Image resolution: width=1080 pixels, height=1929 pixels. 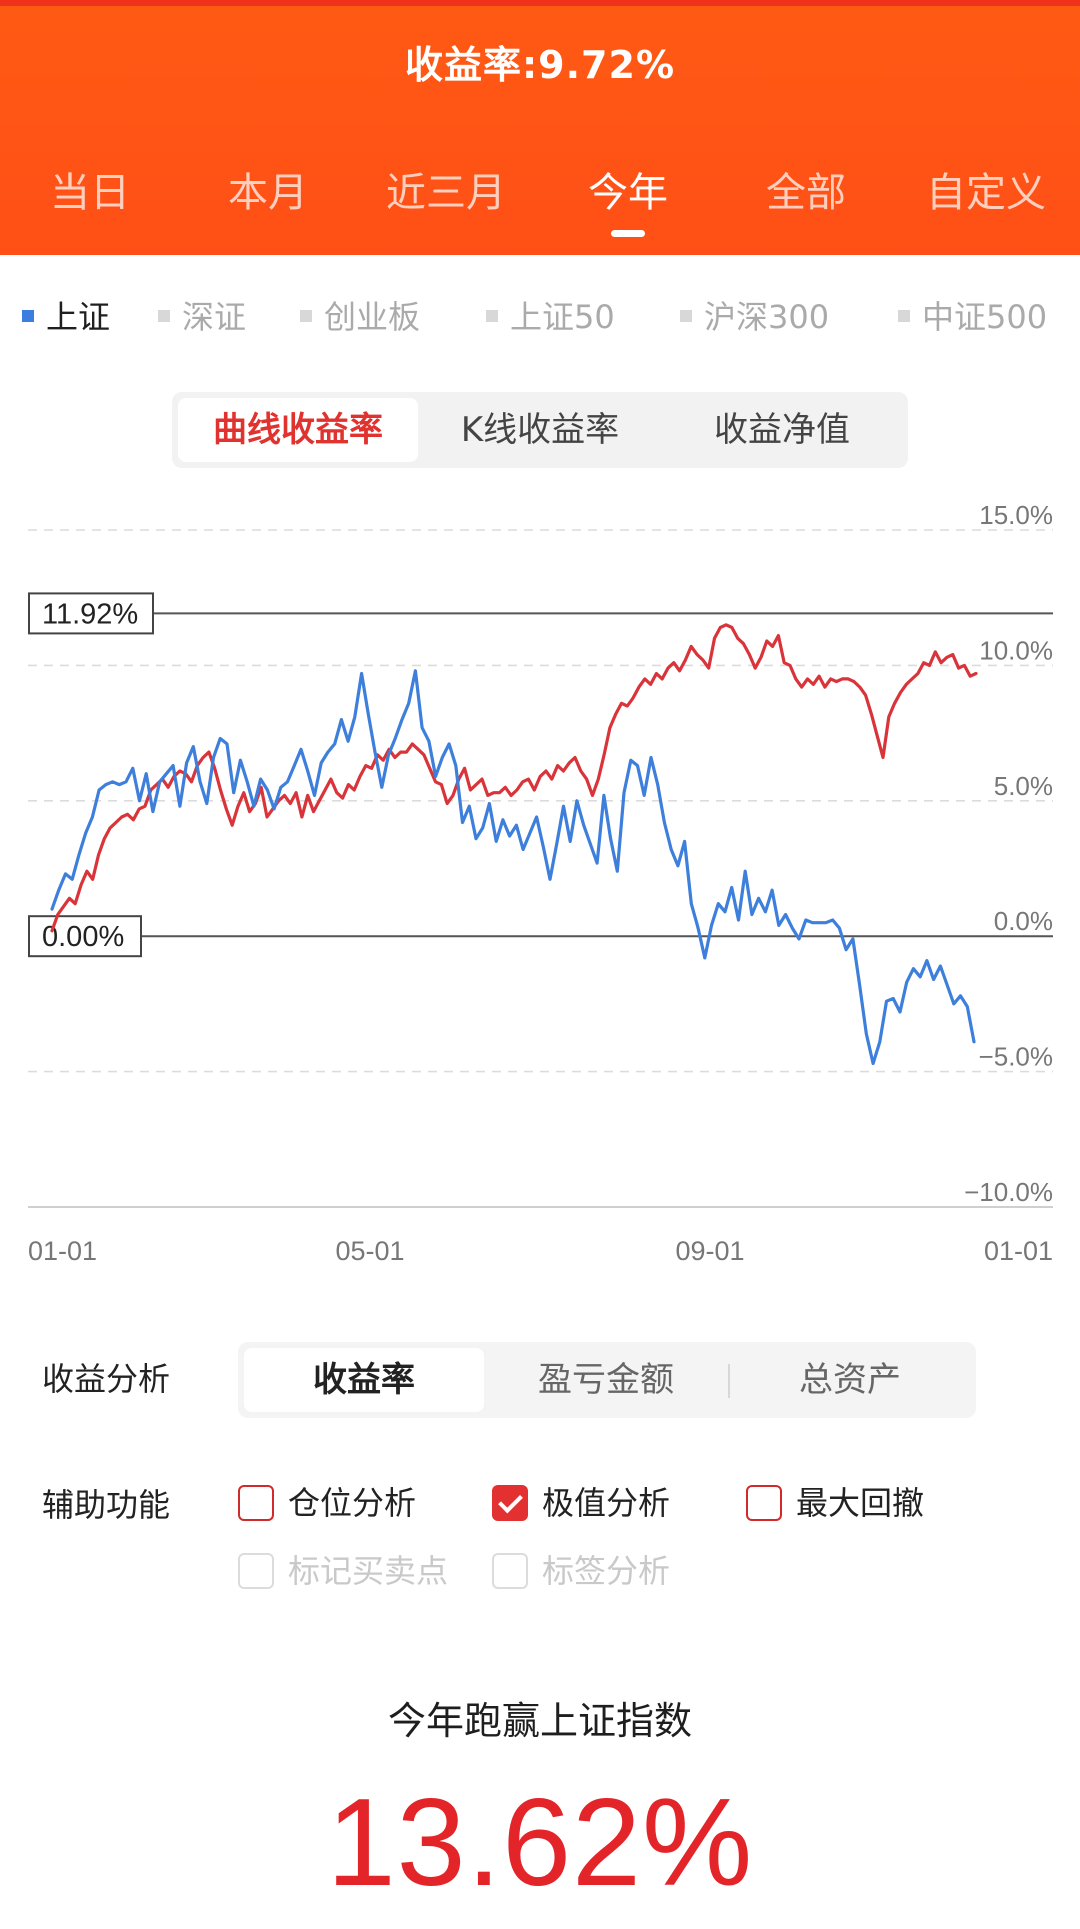 I want to click on index-item-csi300: 沪深300, so click(x=754, y=315).